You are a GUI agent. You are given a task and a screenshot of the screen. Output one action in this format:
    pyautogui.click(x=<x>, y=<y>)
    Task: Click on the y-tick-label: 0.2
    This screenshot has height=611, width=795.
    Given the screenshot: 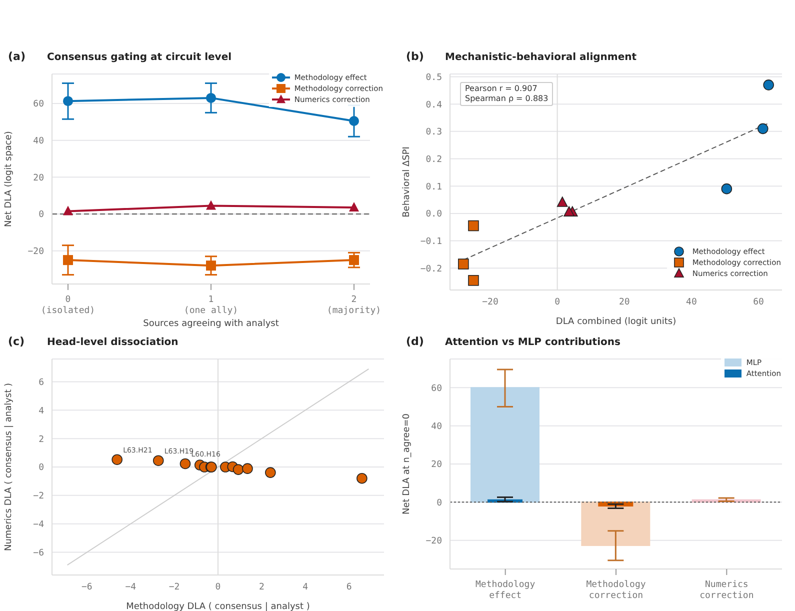 What is the action you would take?
    pyautogui.click(x=434, y=159)
    